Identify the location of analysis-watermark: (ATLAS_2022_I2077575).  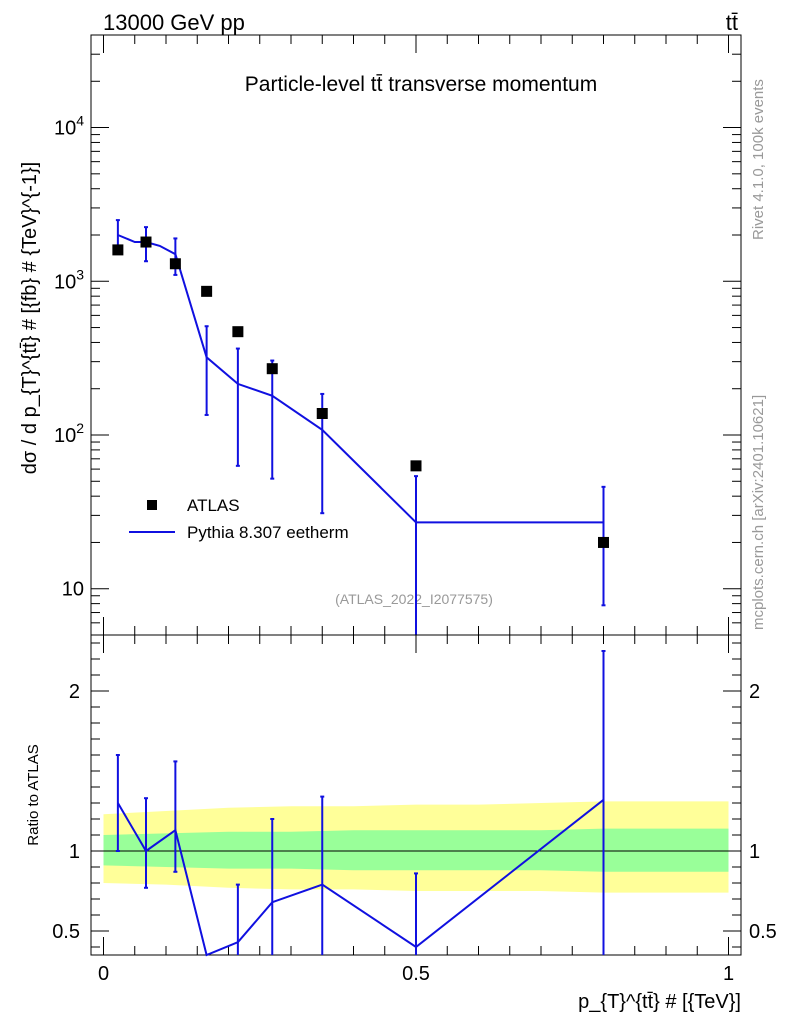
(414, 599).